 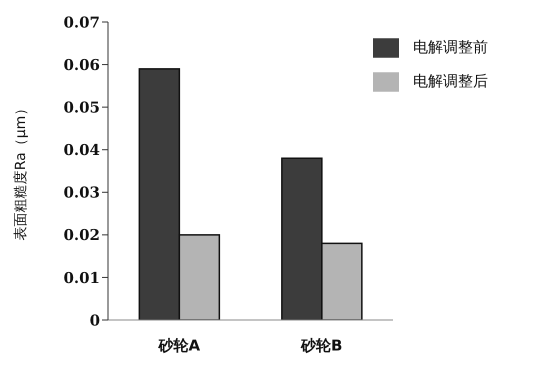 What do you see at coordinates (20, 171) in the screenshot?
I see `y-axis-title: 表面粗糙度Ra（μm）` at bounding box center [20, 171].